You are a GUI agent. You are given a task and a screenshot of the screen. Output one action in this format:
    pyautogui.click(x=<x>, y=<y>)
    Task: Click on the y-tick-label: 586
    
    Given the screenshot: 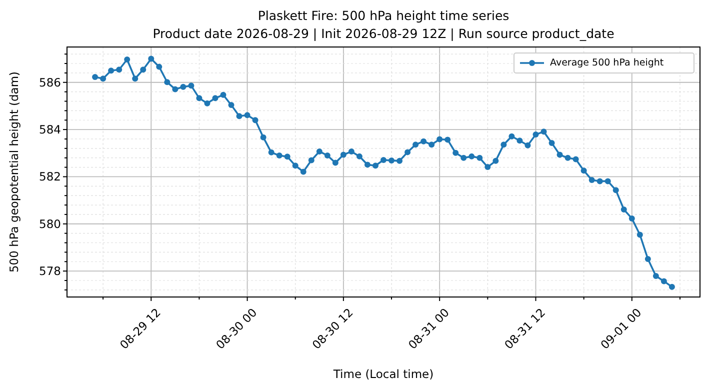 What is the action you would take?
    pyautogui.click(x=50, y=82)
    